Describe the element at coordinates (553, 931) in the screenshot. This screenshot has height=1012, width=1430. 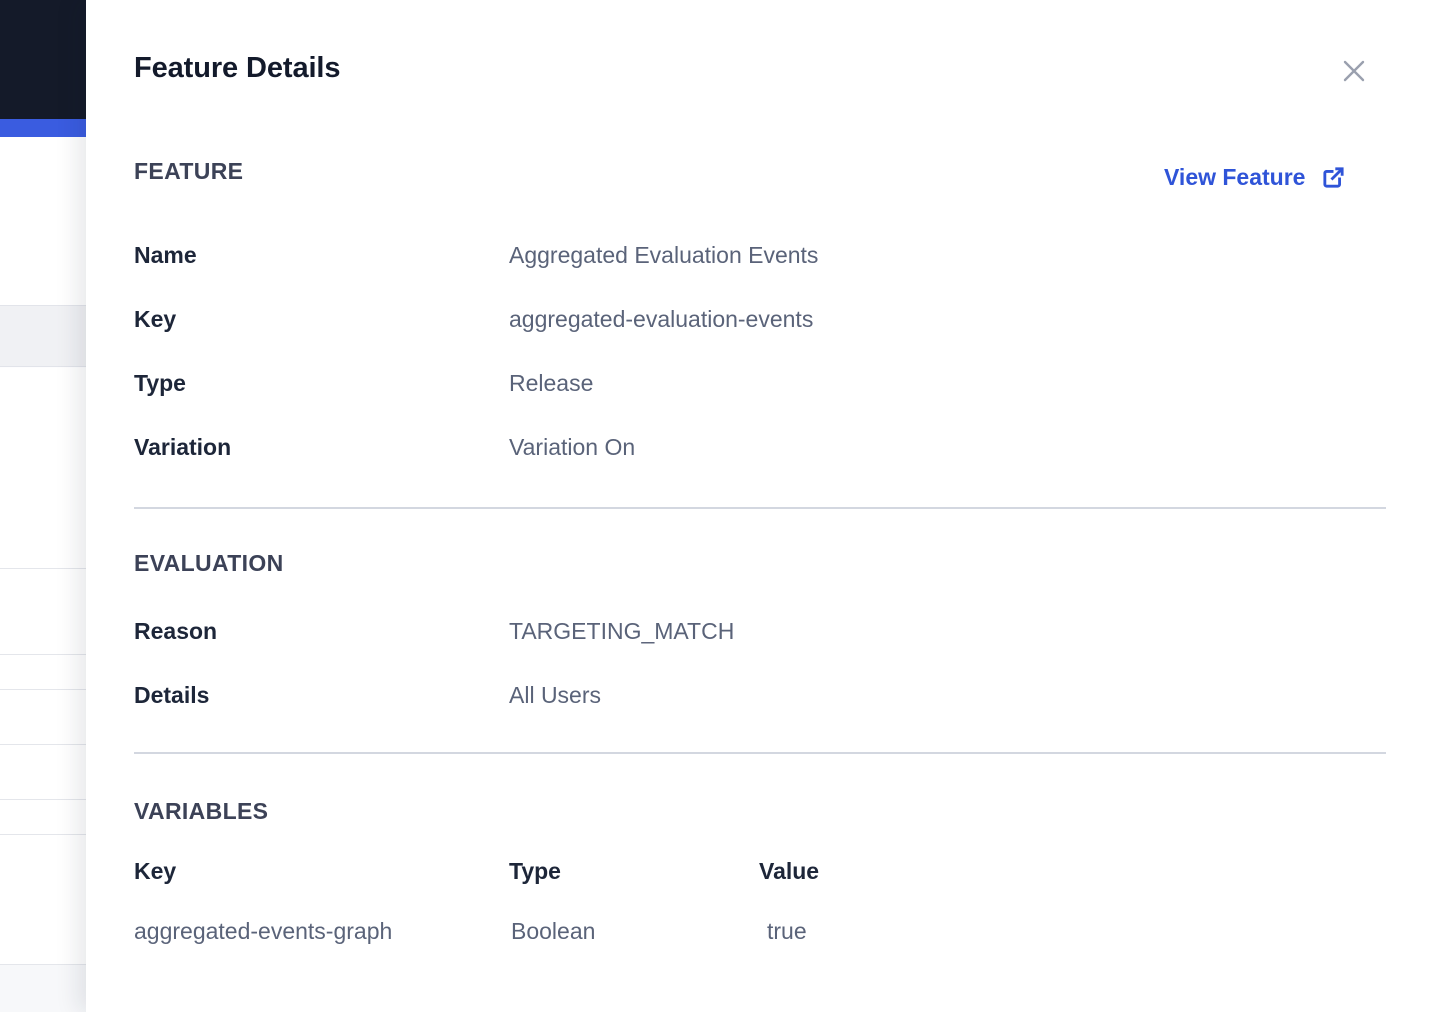
I see `variables-cell-type: Boolean` at that location.